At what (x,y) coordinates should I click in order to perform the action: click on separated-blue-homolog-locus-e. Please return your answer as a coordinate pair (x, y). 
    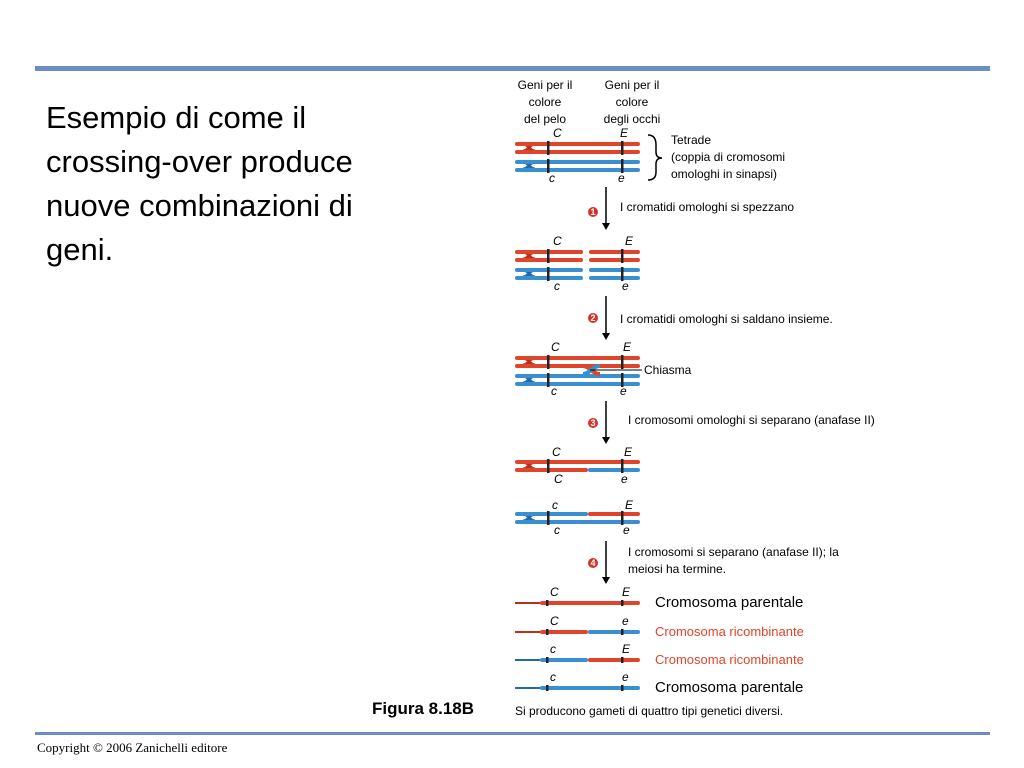
    Looking at the image, I should click on (622, 518).